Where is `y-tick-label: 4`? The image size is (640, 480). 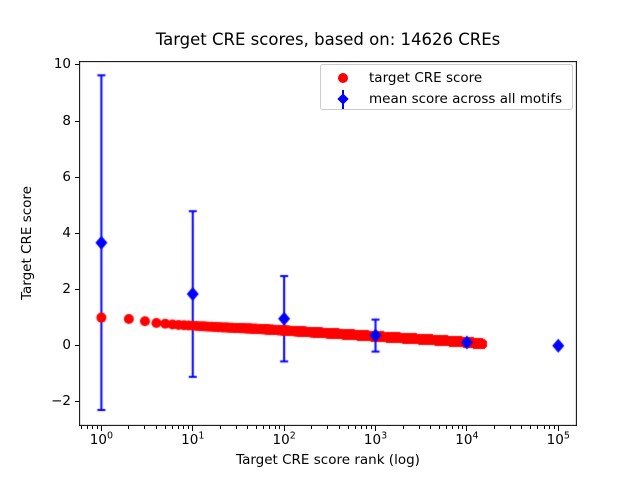
y-tick-label: 4 is located at coordinates (66, 232).